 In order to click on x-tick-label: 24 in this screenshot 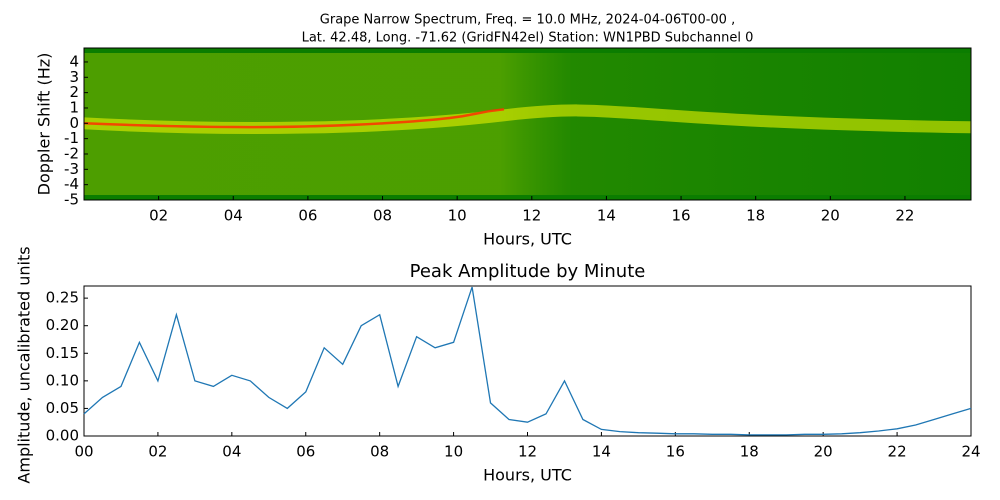, I will do `click(970, 452)`.